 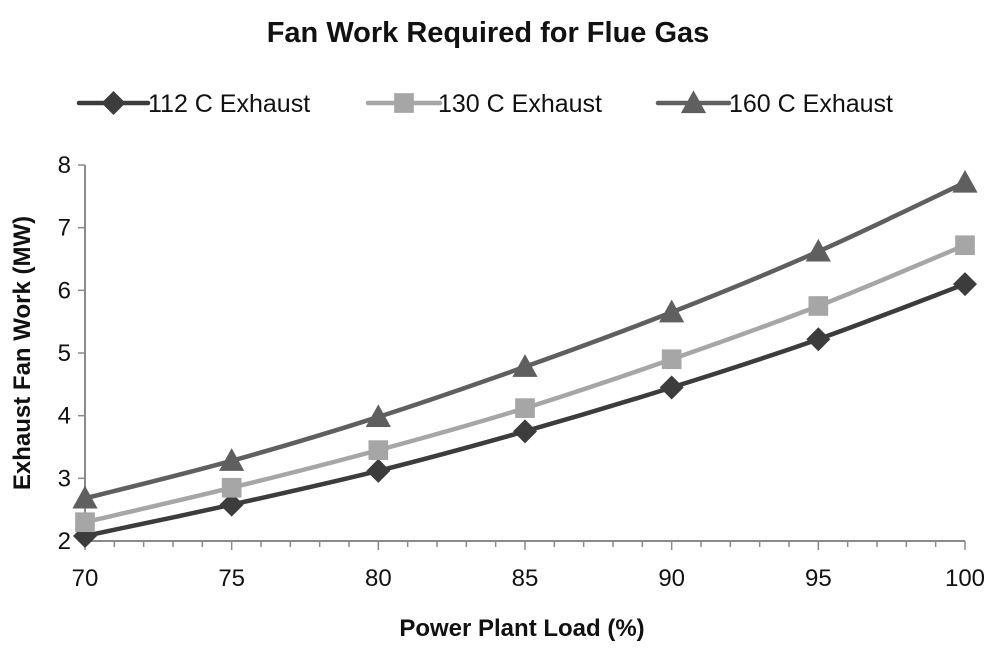 What do you see at coordinates (64, 541) in the screenshot?
I see `y-tick-label: 2` at bounding box center [64, 541].